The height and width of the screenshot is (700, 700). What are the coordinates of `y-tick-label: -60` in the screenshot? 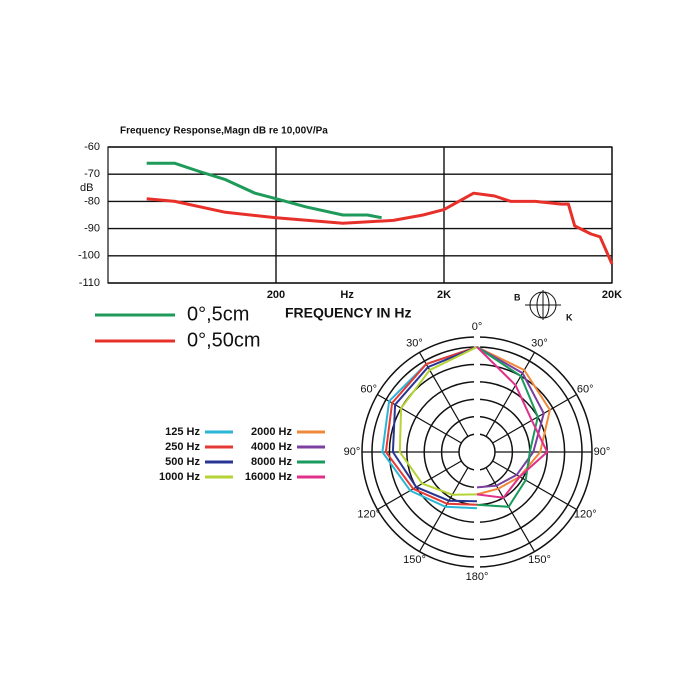 It's located at (92, 147).